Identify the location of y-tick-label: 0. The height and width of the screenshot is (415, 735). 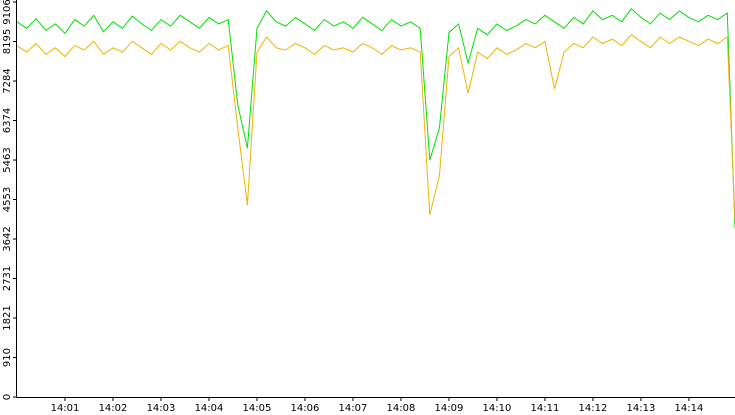
(7, 397).